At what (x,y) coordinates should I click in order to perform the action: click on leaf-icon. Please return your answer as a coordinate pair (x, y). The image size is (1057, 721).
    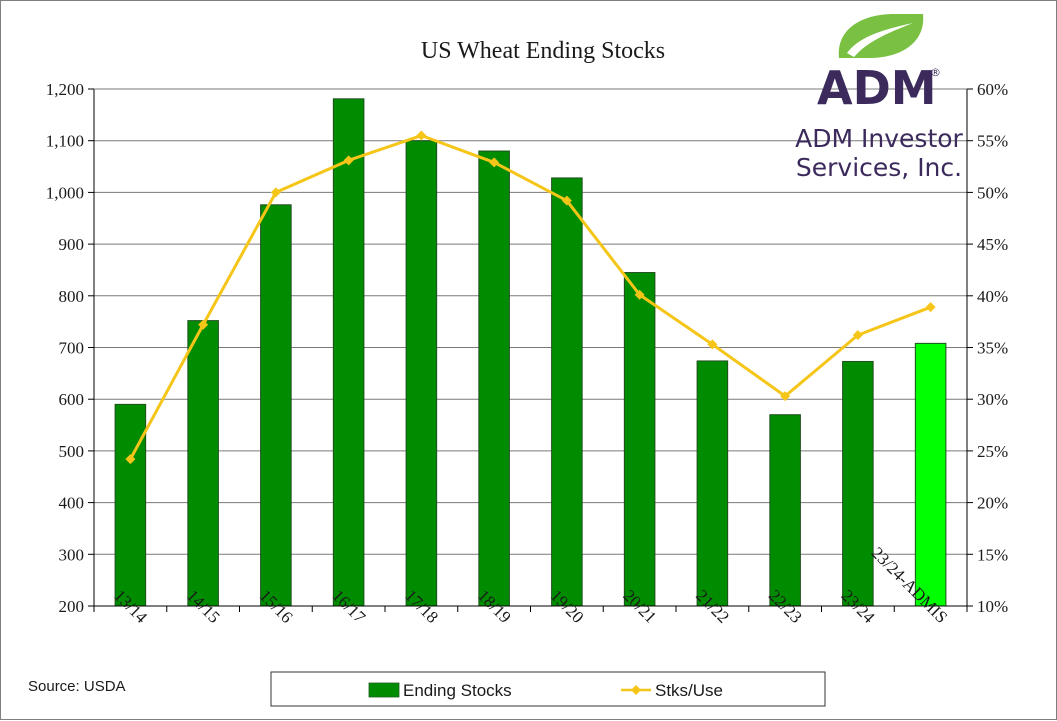
    Looking at the image, I should click on (881, 36).